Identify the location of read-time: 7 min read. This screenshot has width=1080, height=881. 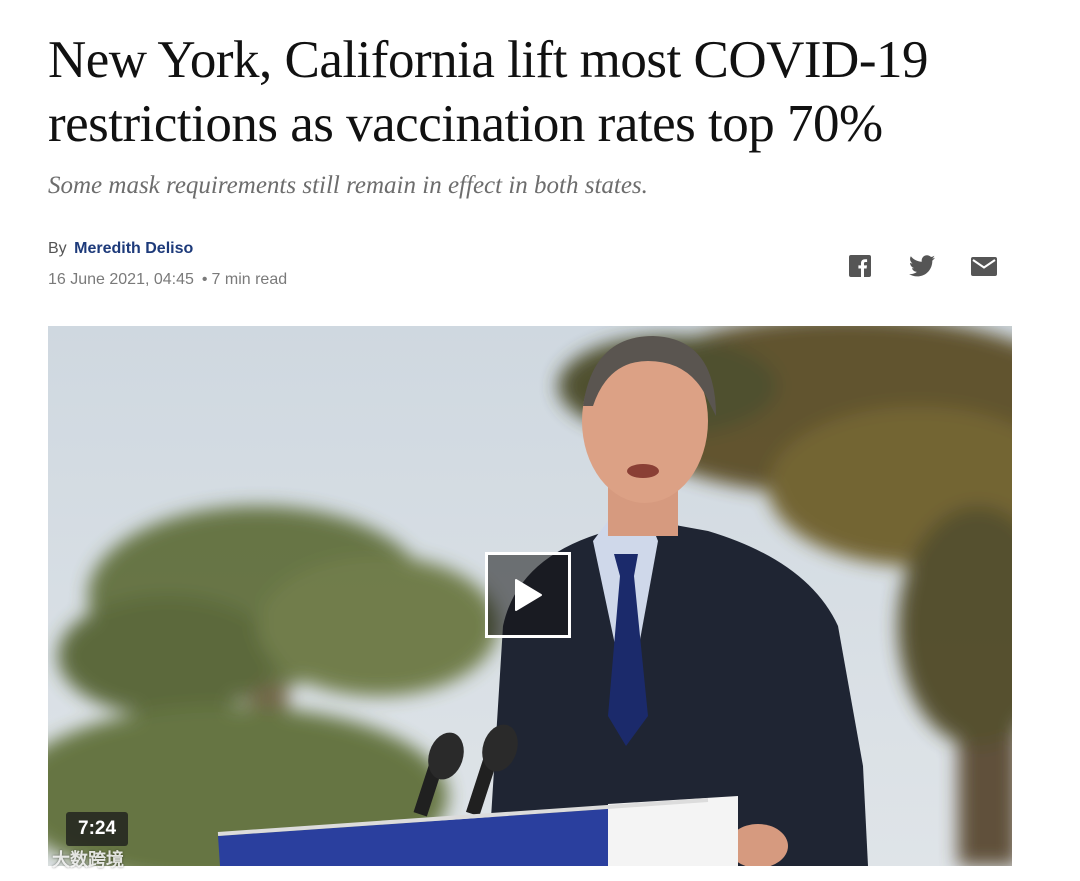
(249, 279).